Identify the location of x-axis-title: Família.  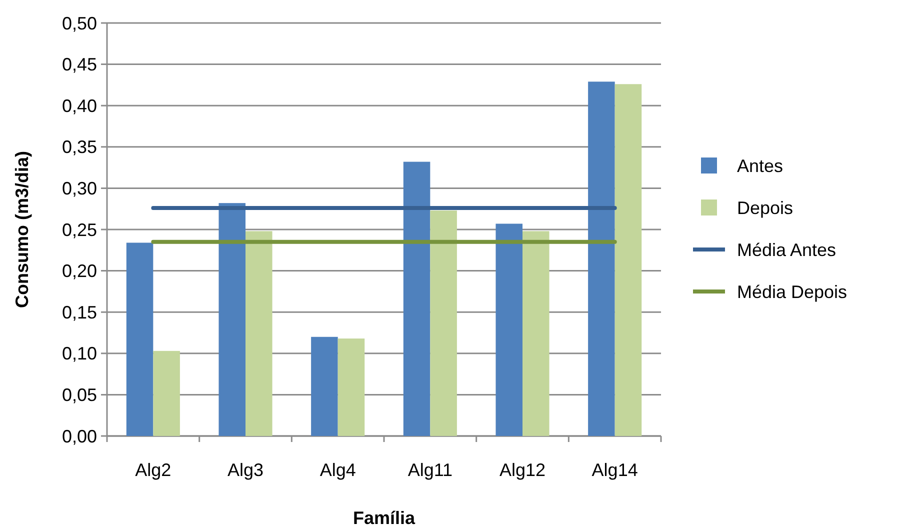
(384, 518).